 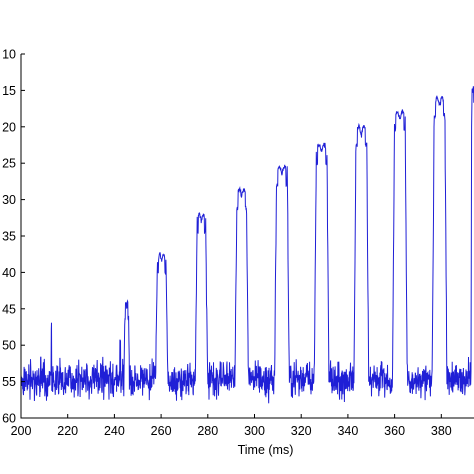 I want to click on y-axis: 10 15 20 25 30 35 40 45 50 55 60, so click(x=13, y=237).